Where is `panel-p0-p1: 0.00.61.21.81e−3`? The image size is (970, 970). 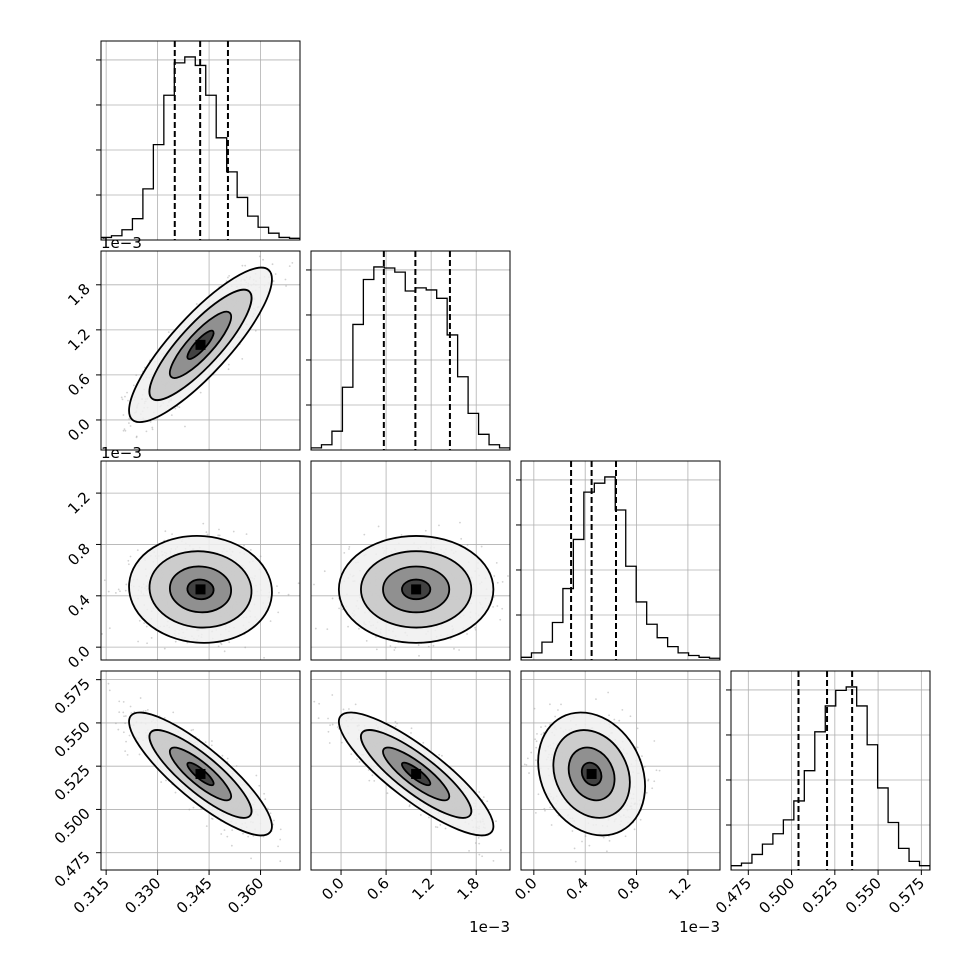
panel-p0-p1: 0.00.61.21.81e−3 is located at coordinates (182, 342).